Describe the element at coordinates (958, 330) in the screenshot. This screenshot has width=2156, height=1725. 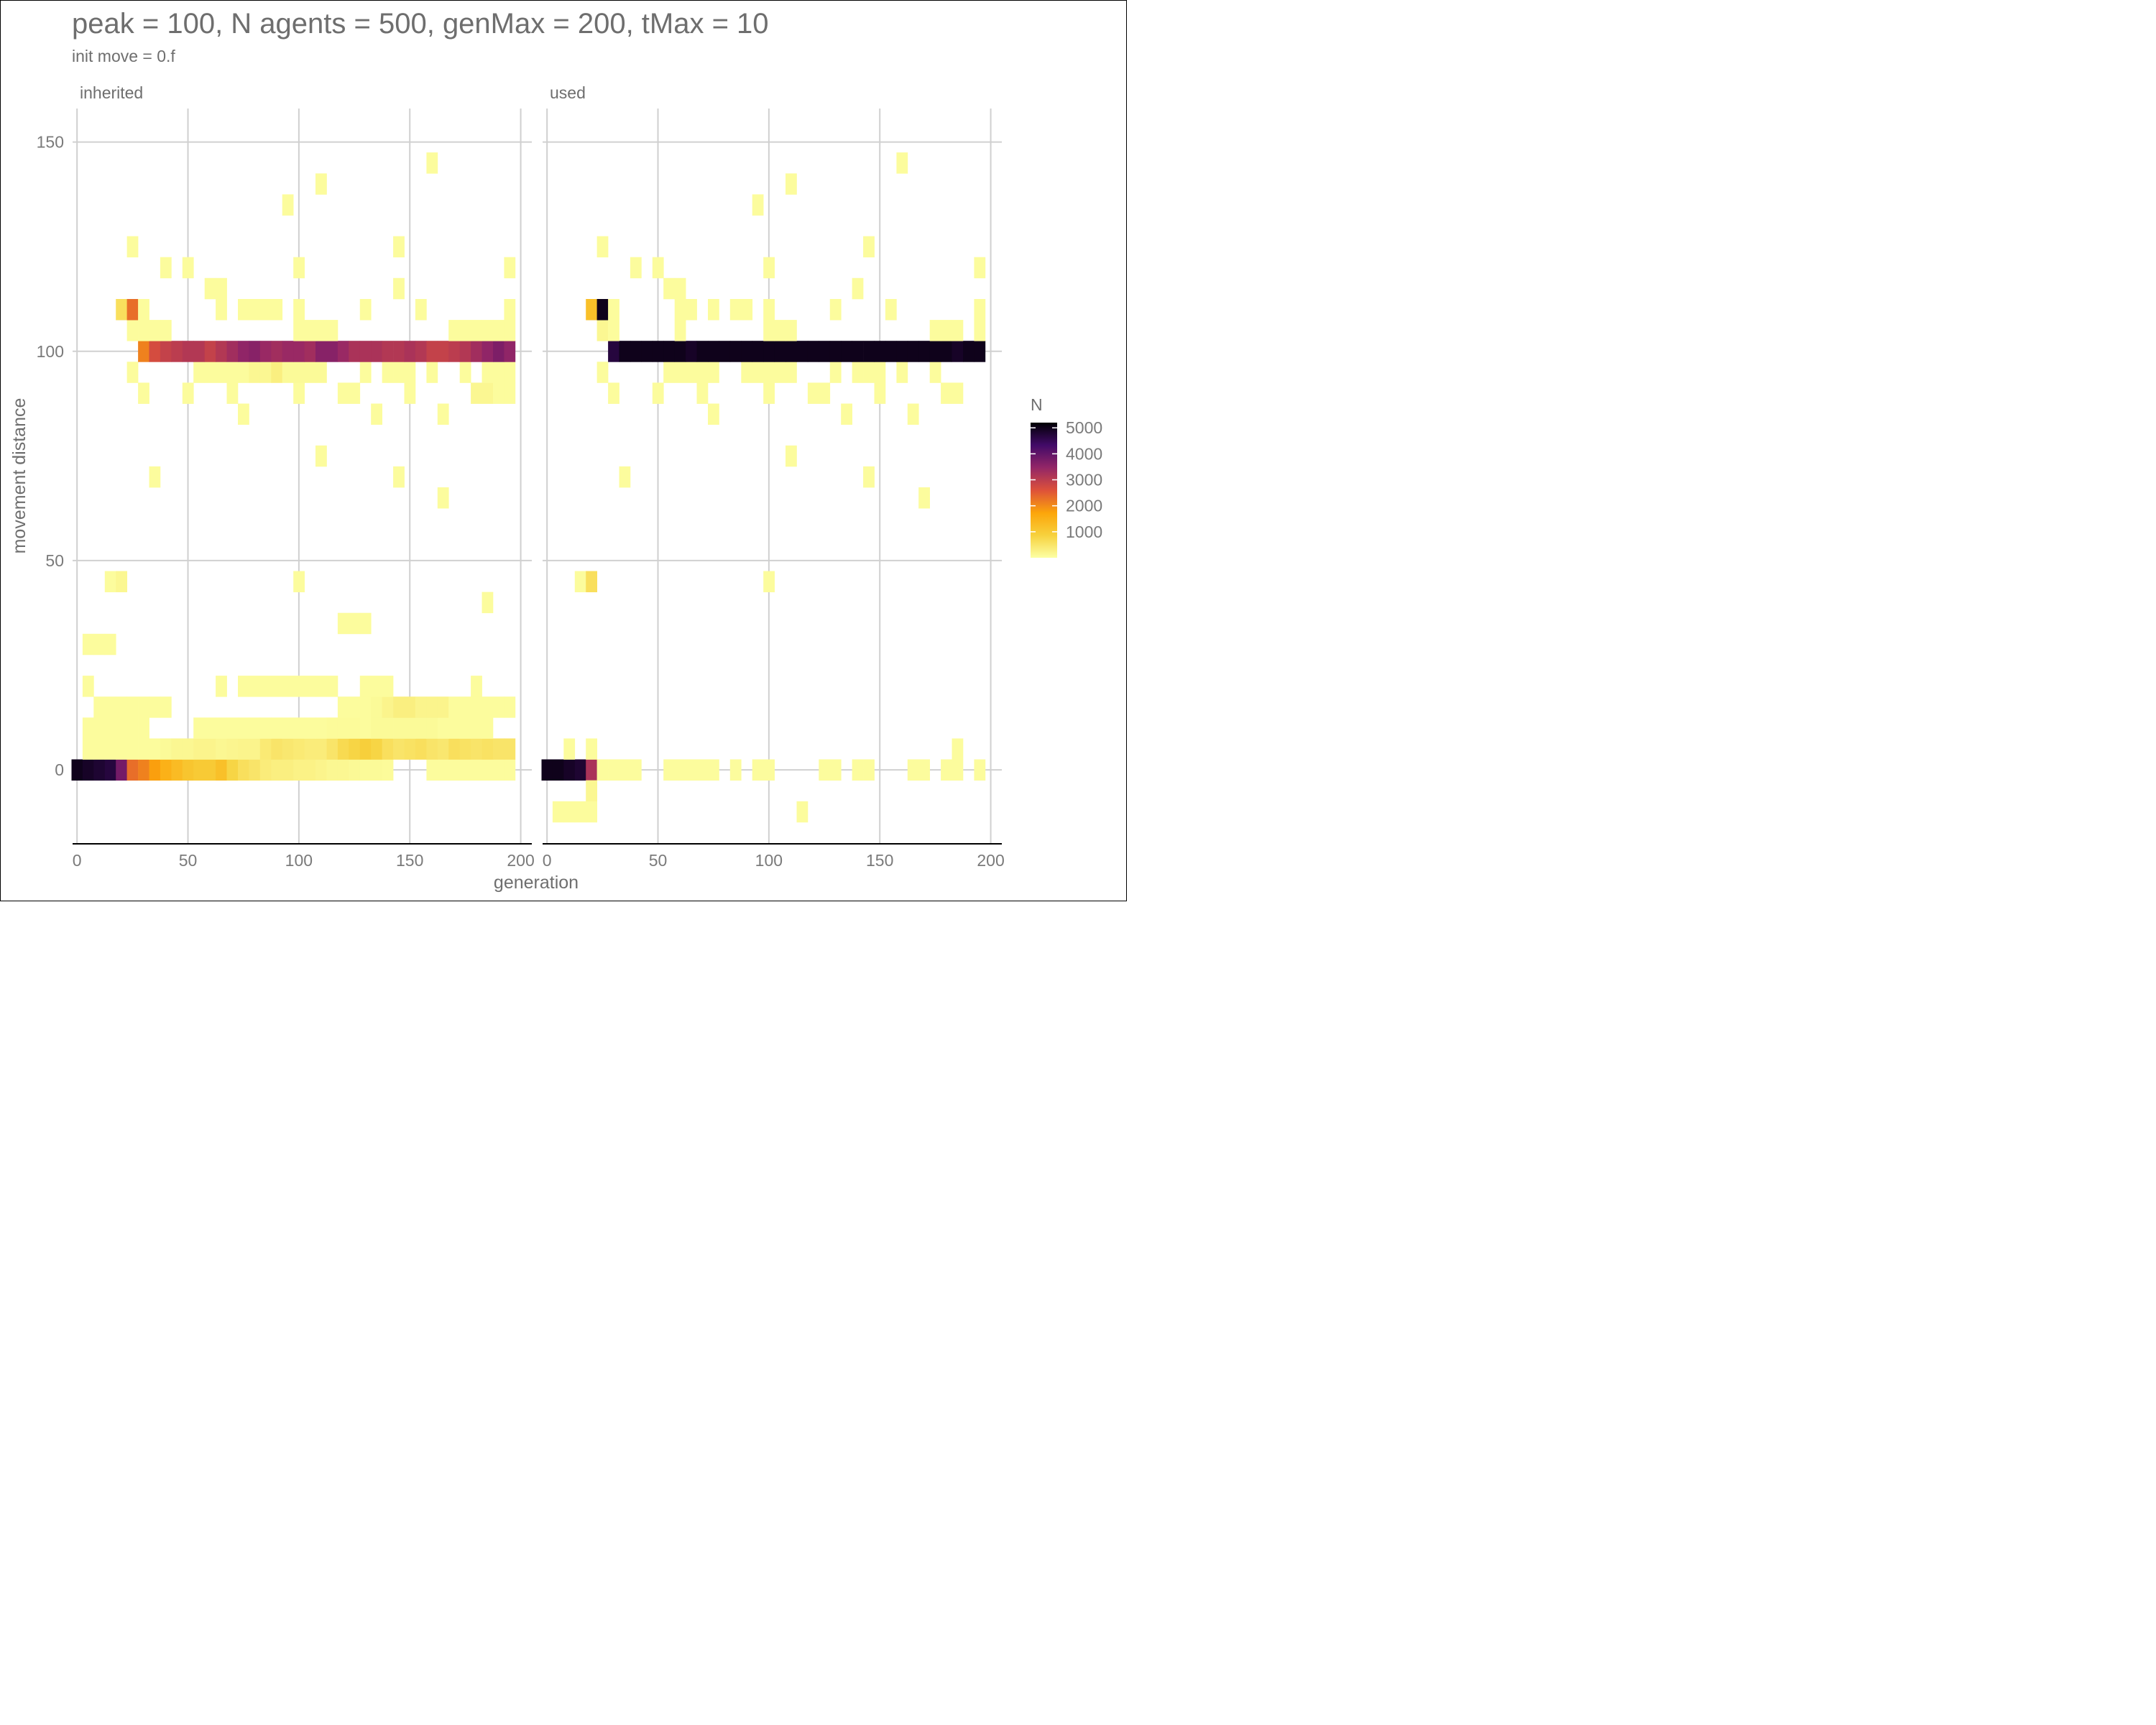
I see `heatmap-cell: generation 185, distance 105, N 60` at that location.